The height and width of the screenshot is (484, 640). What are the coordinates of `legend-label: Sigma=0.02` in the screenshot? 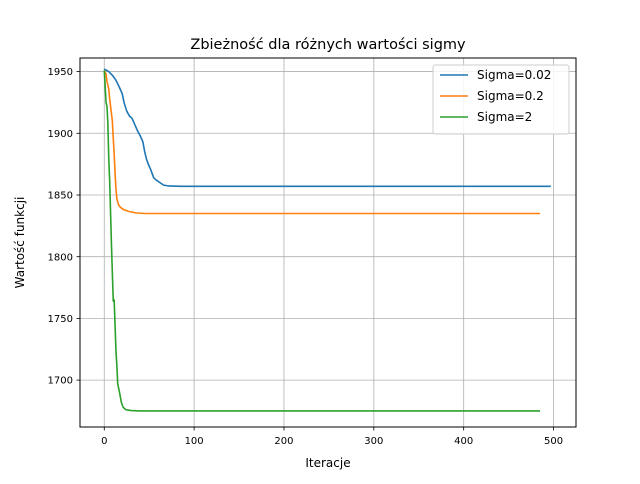 It's located at (514, 75).